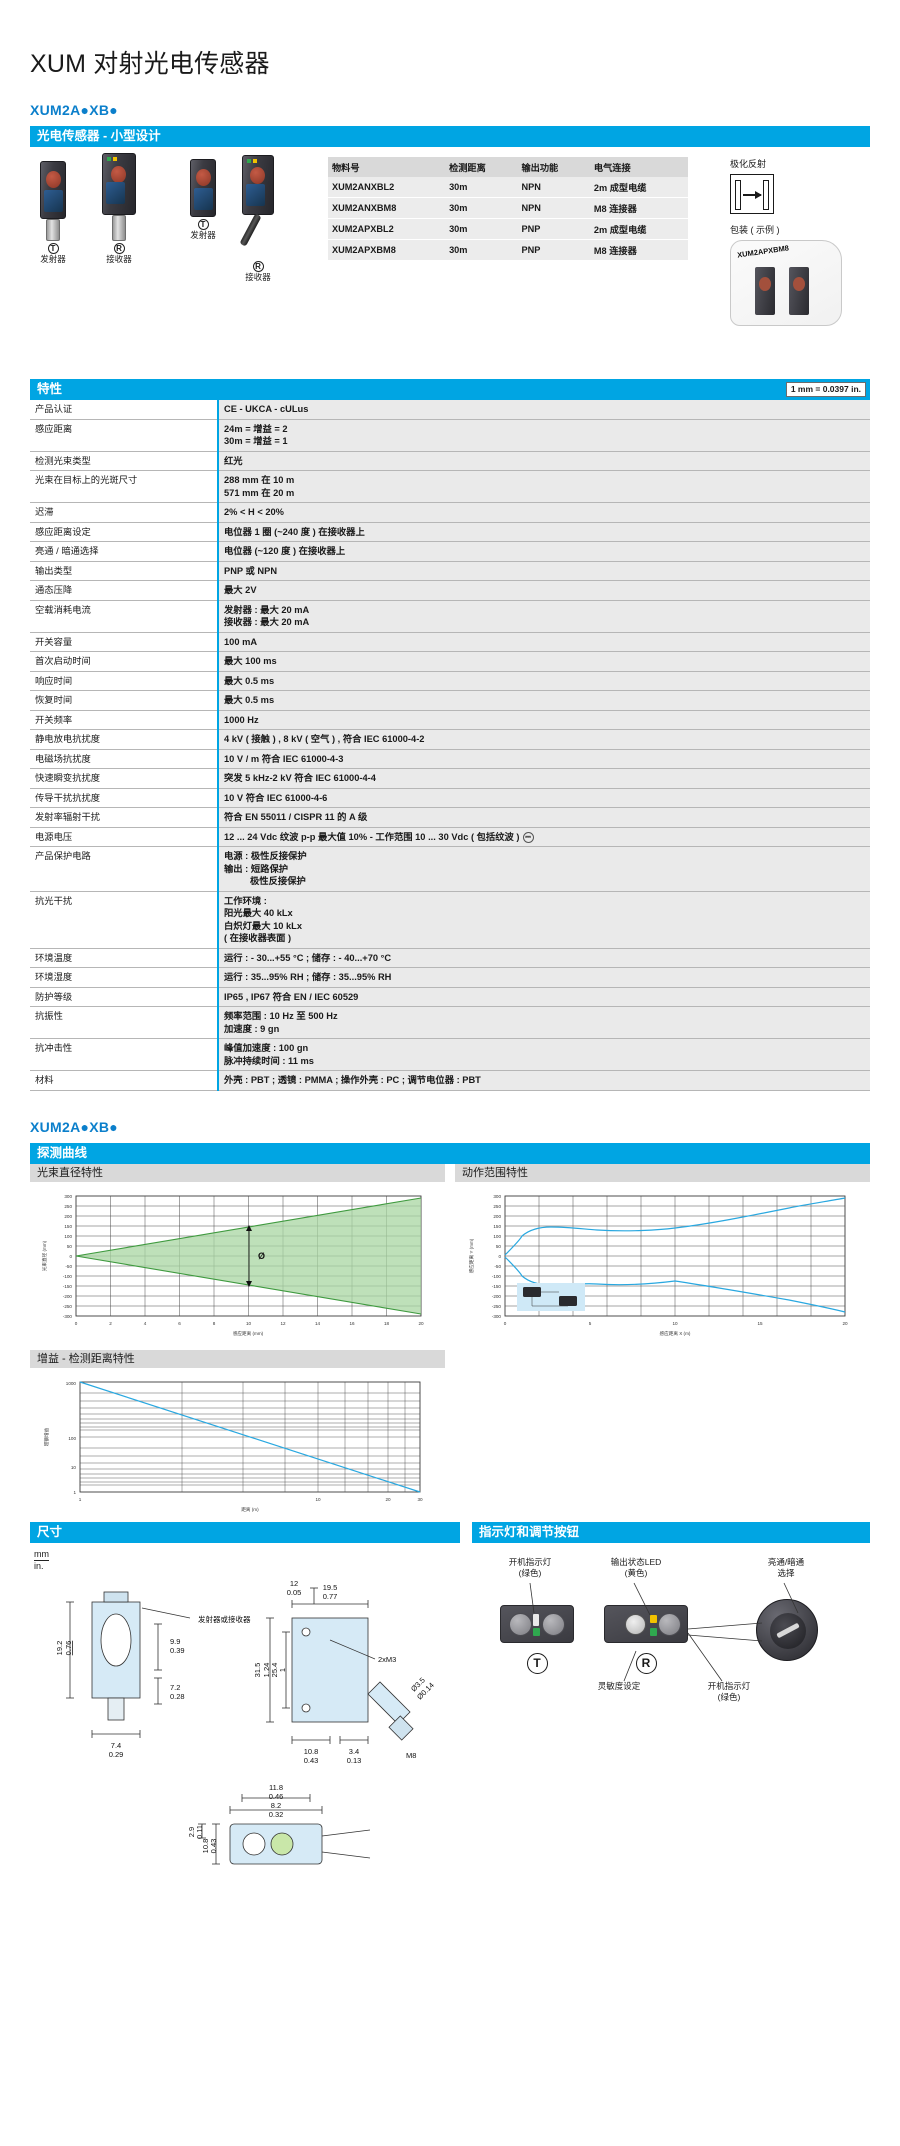  I want to click on char-line: CE - UKCA - cULus, so click(266, 409).